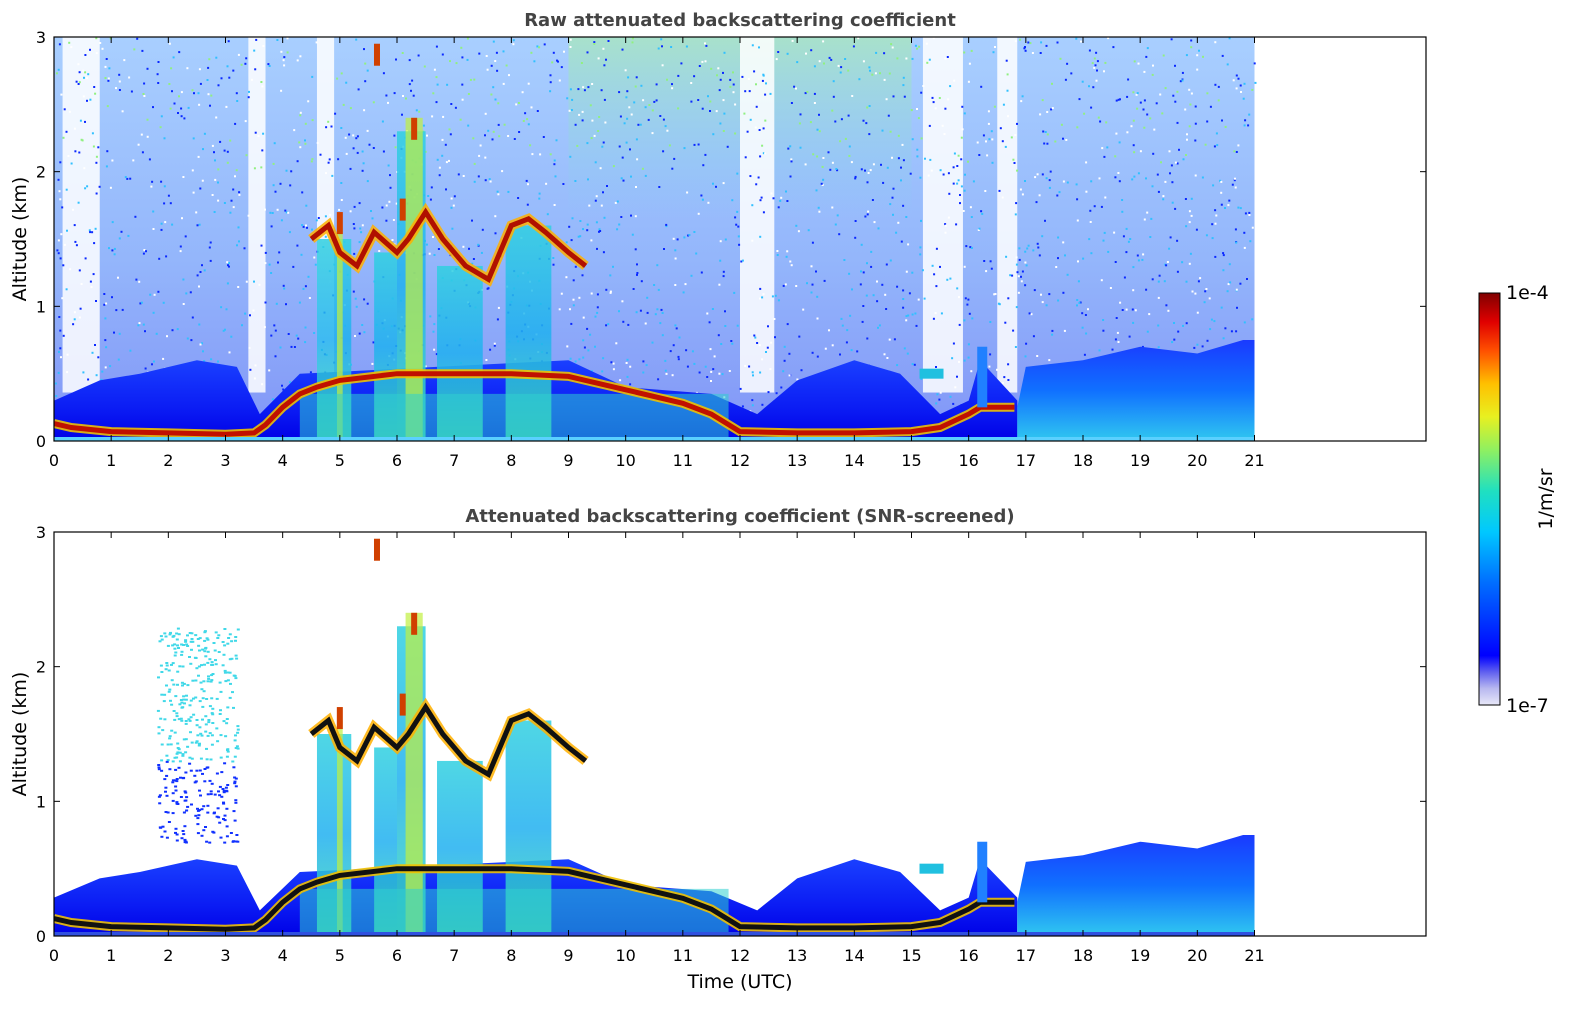 The width and height of the screenshot is (1595, 1020). Describe the element at coordinates (111, 460) in the screenshot. I see `x-tick-label: 1` at that location.